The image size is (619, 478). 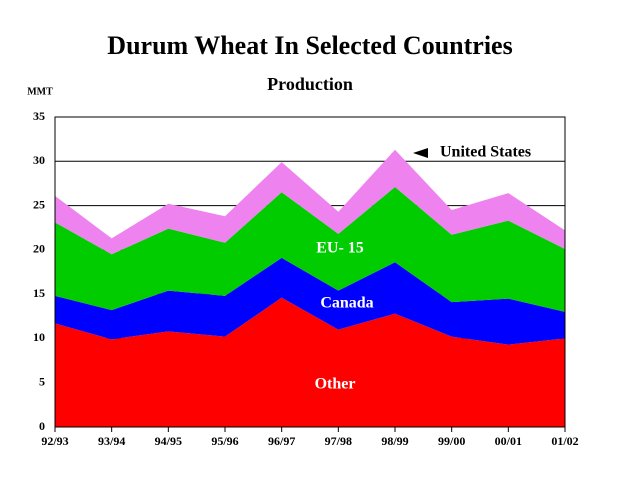 What do you see at coordinates (54, 441) in the screenshot?
I see `x-tick-label: 92/93` at bounding box center [54, 441].